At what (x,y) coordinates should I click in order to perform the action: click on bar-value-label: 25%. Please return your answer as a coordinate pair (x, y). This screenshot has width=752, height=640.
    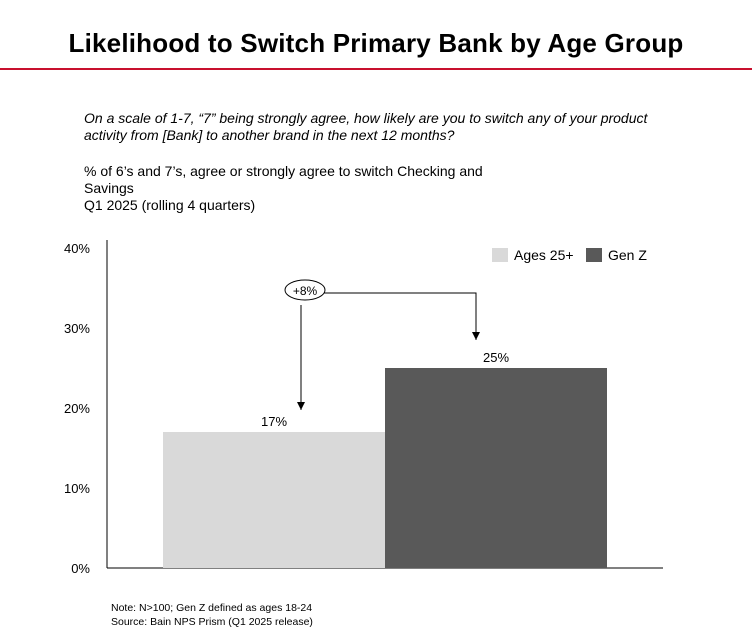
    Looking at the image, I should click on (496, 357).